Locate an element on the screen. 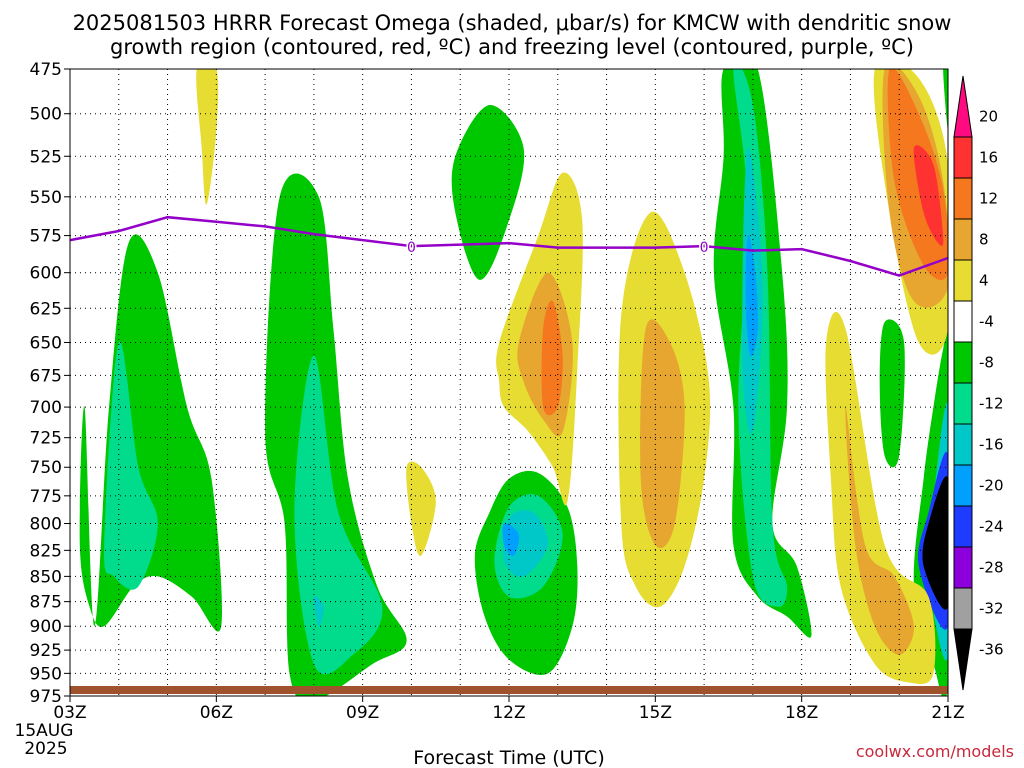  y-tick-label: 550 is located at coordinates (46, 198).